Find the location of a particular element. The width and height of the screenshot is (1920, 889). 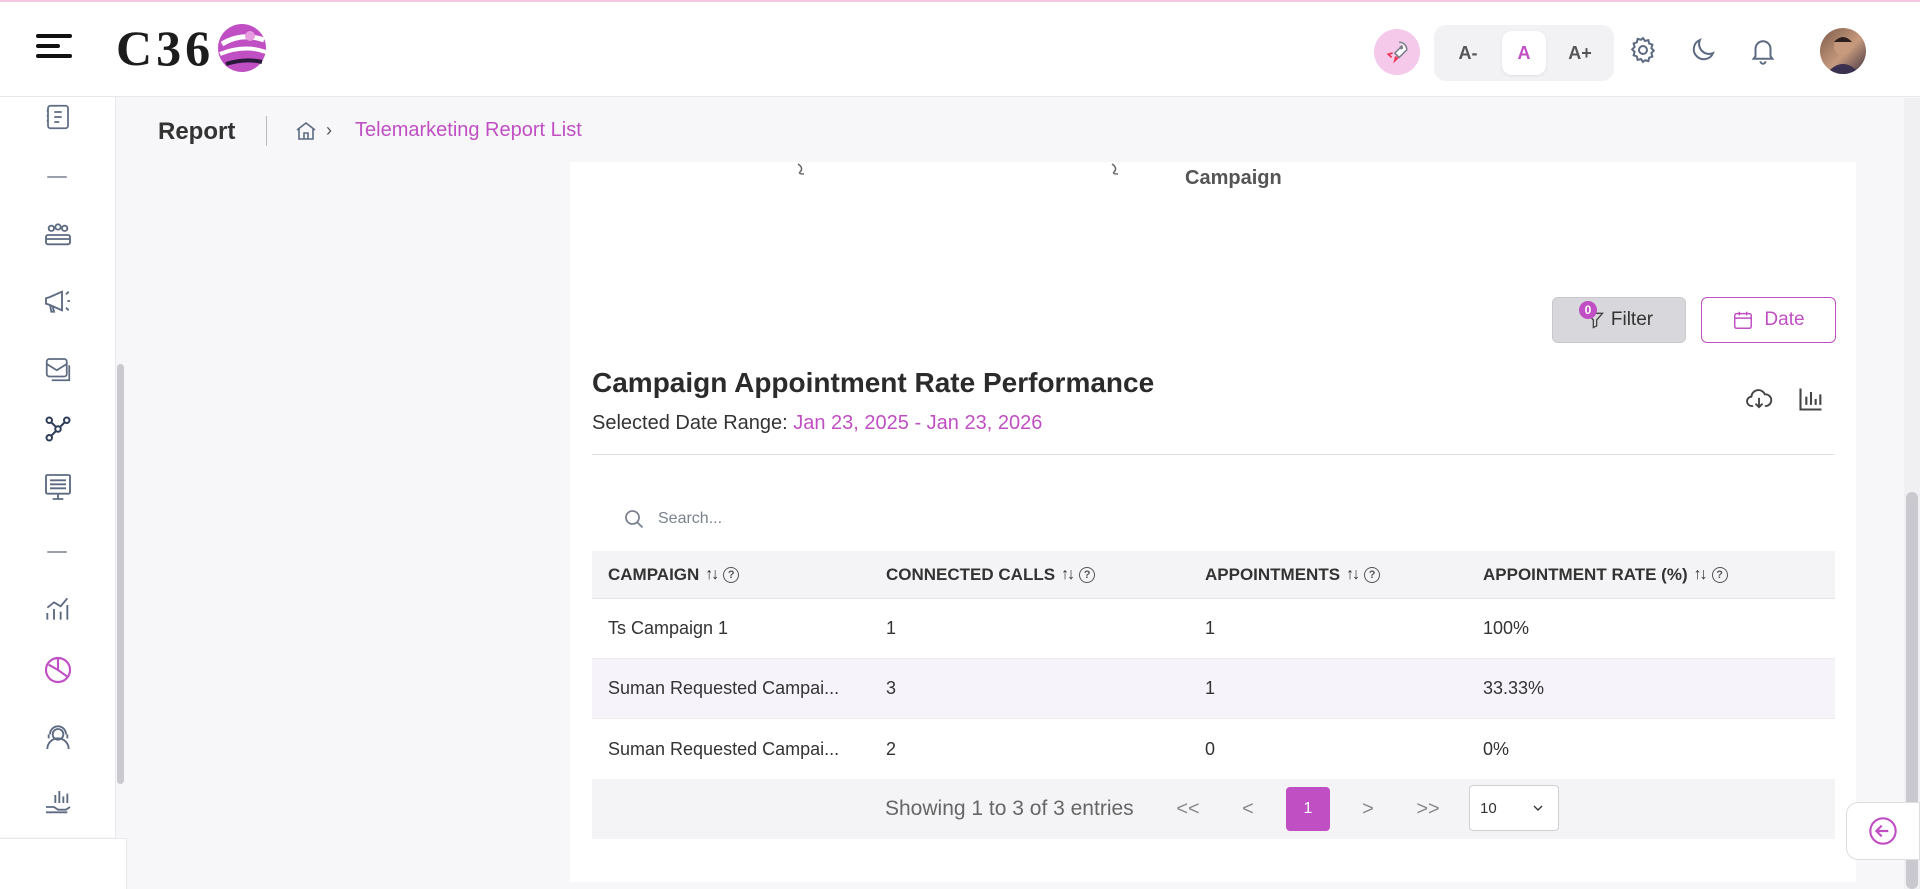

prev-page-button: < is located at coordinates (1248, 808).